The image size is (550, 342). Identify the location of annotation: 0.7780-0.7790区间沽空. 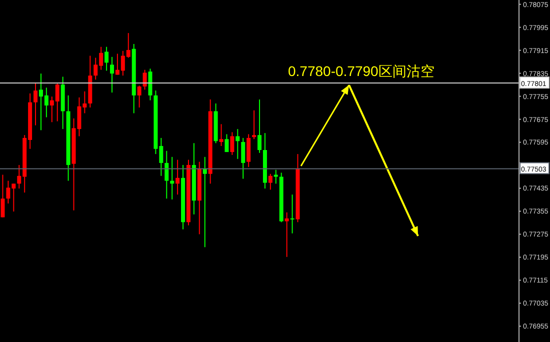
(361, 71).